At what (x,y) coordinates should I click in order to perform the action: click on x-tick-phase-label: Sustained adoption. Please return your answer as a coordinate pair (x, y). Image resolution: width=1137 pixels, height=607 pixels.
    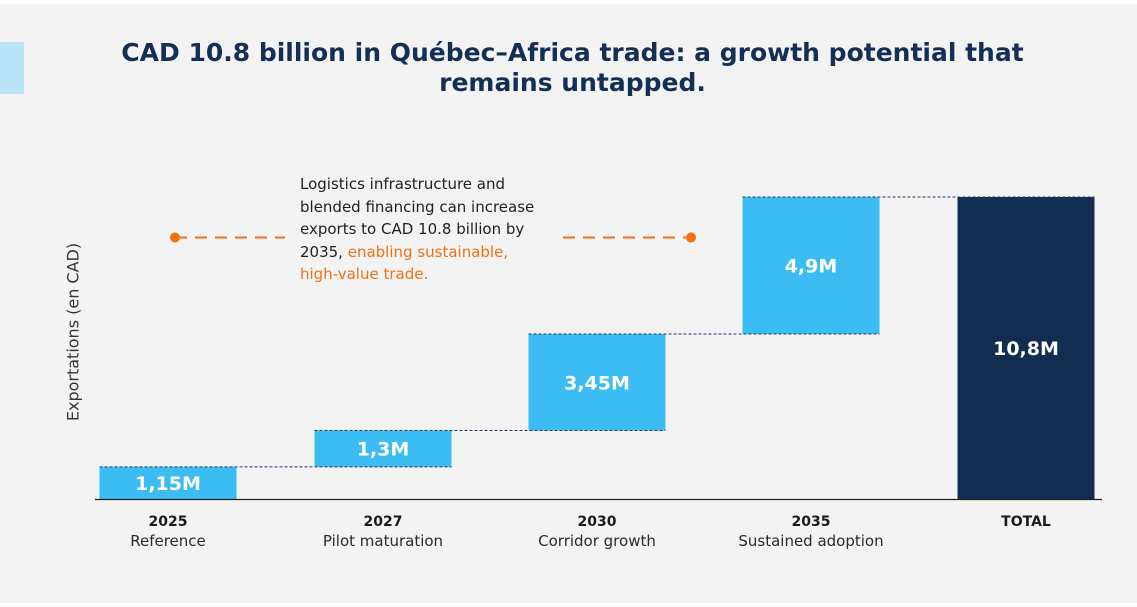
    Looking at the image, I should click on (810, 541).